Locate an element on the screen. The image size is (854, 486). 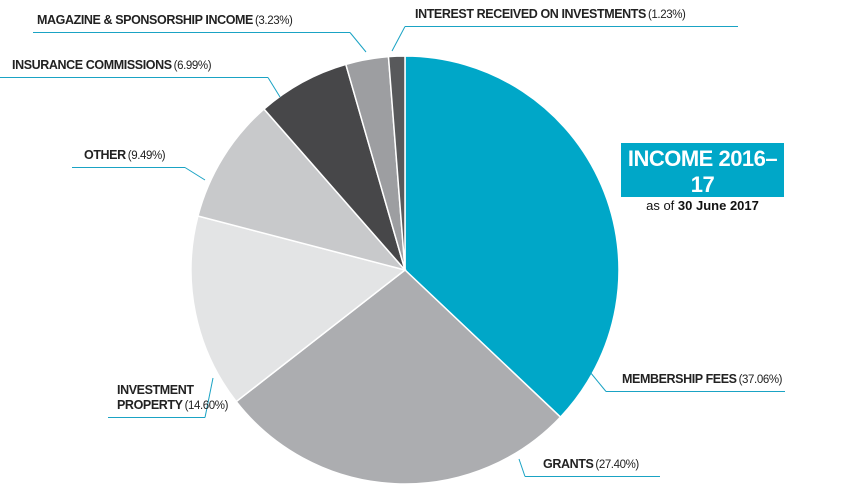
subtitle-date: 30 June 2017 is located at coordinates (718, 205).